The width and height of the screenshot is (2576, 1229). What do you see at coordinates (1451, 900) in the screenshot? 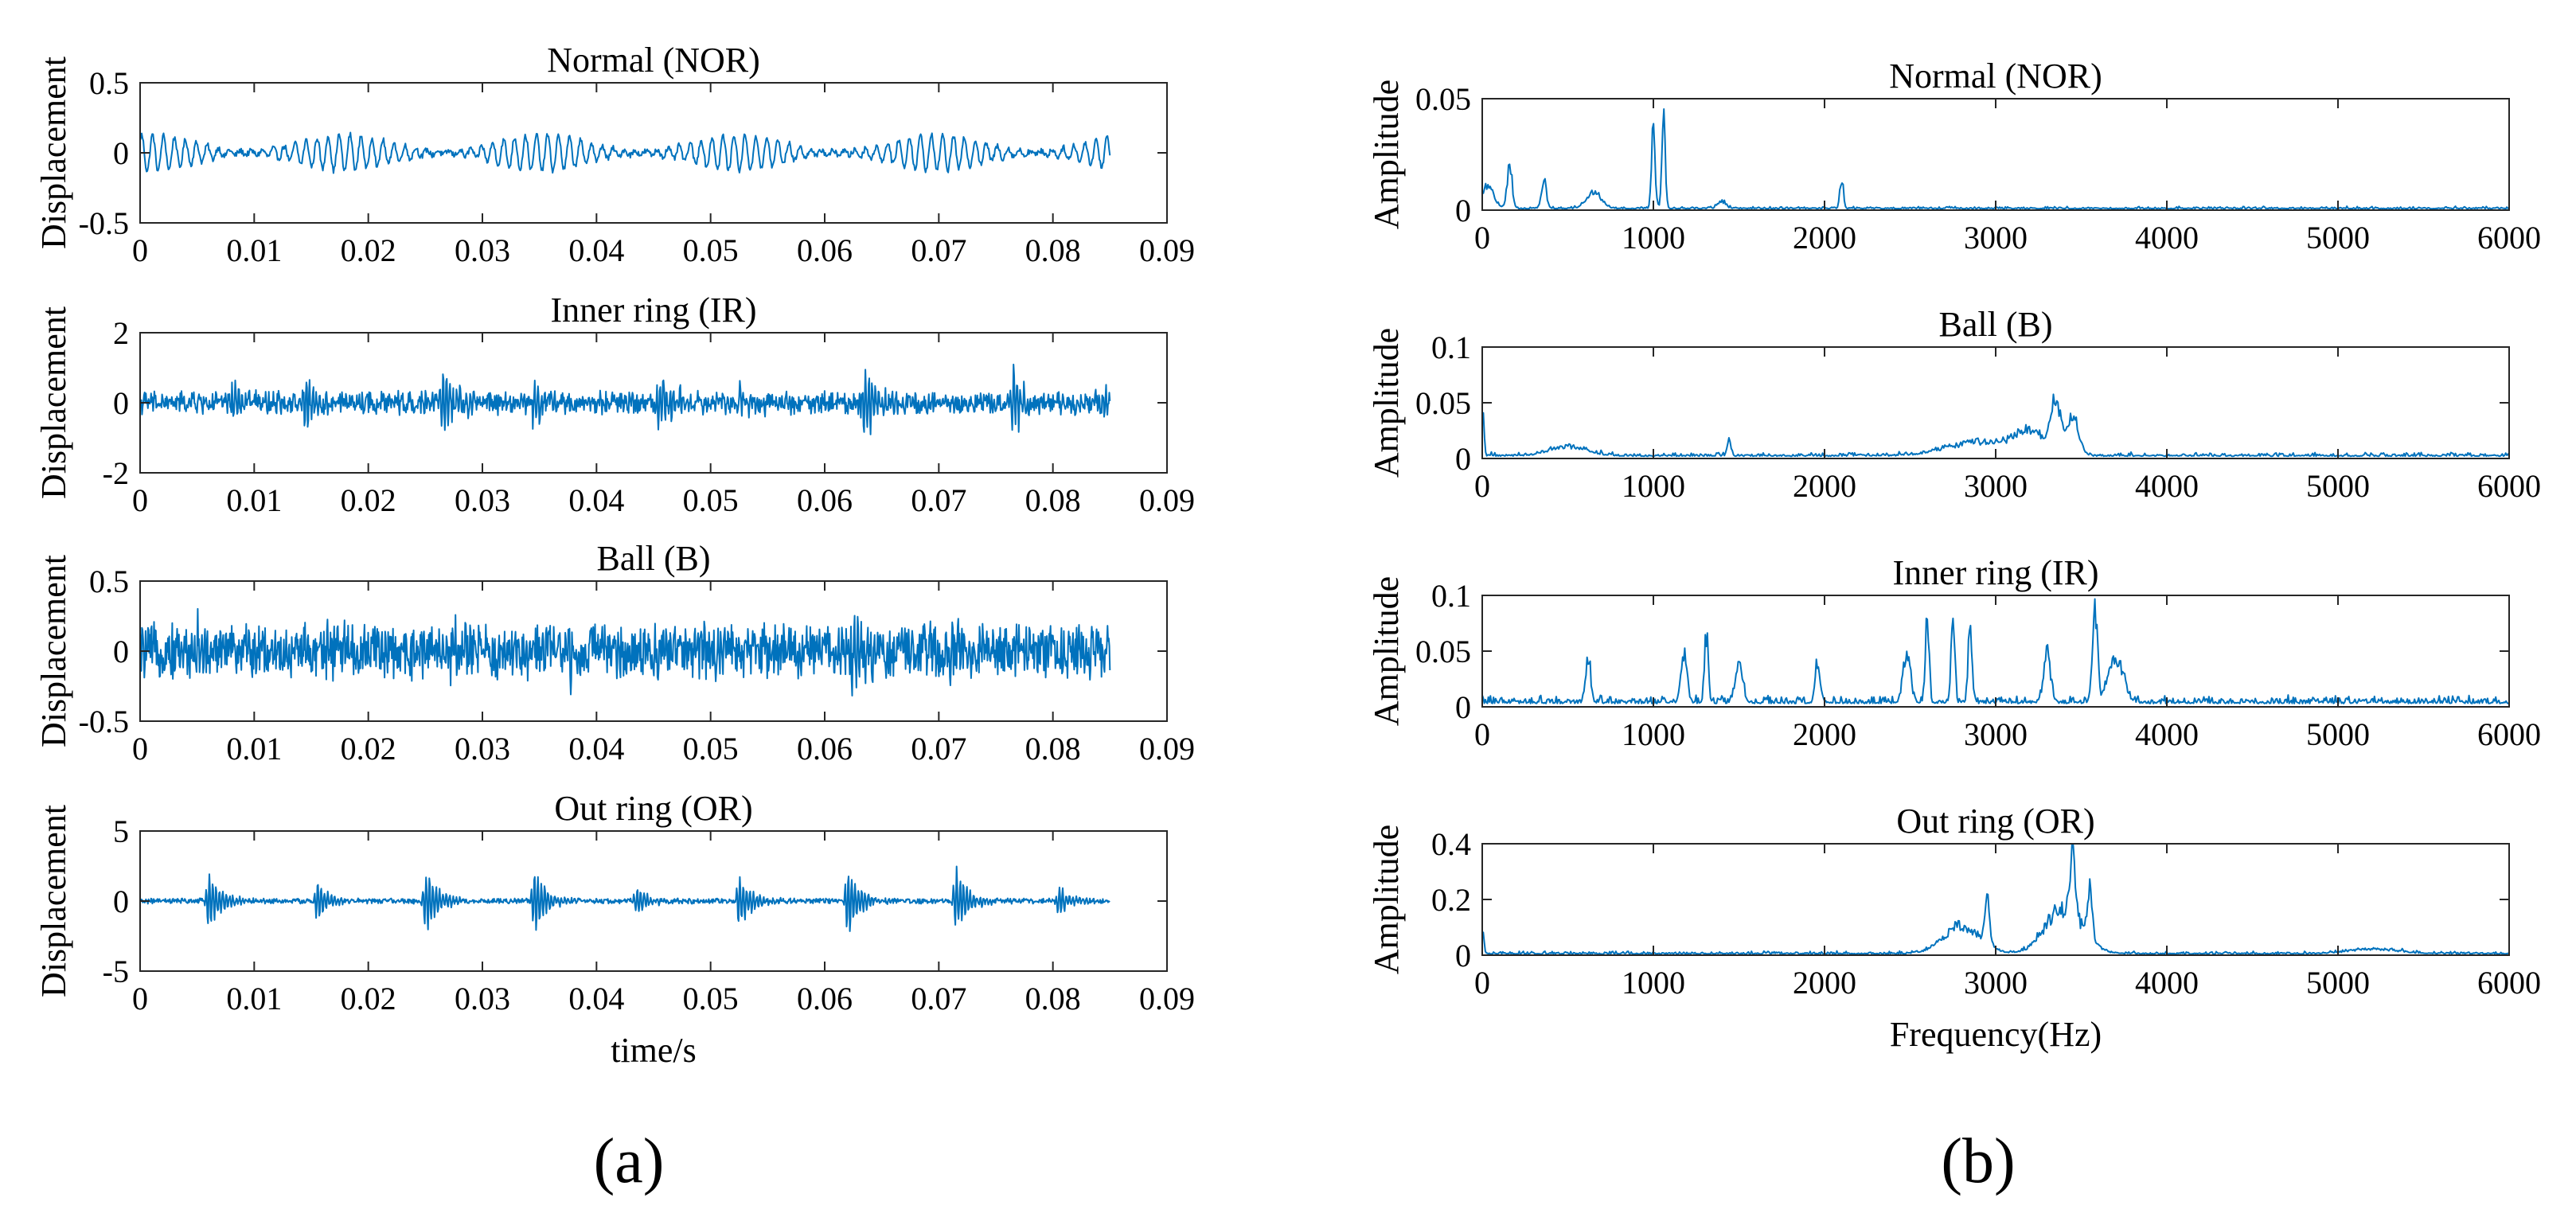
I see `y-tick-label: 0.2` at bounding box center [1451, 900].